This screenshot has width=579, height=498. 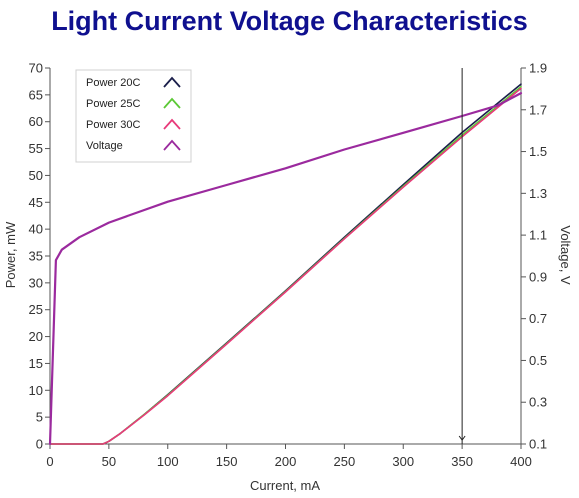 What do you see at coordinates (36, 282) in the screenshot?
I see `y-tick-label: 30` at bounding box center [36, 282].